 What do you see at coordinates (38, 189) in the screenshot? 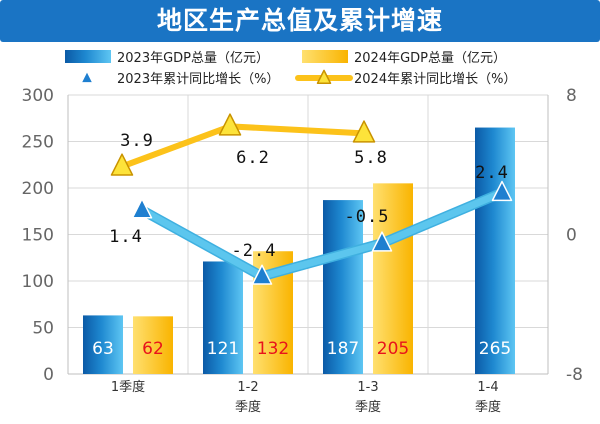
I see `y-left-tick-label: 200` at bounding box center [38, 189].